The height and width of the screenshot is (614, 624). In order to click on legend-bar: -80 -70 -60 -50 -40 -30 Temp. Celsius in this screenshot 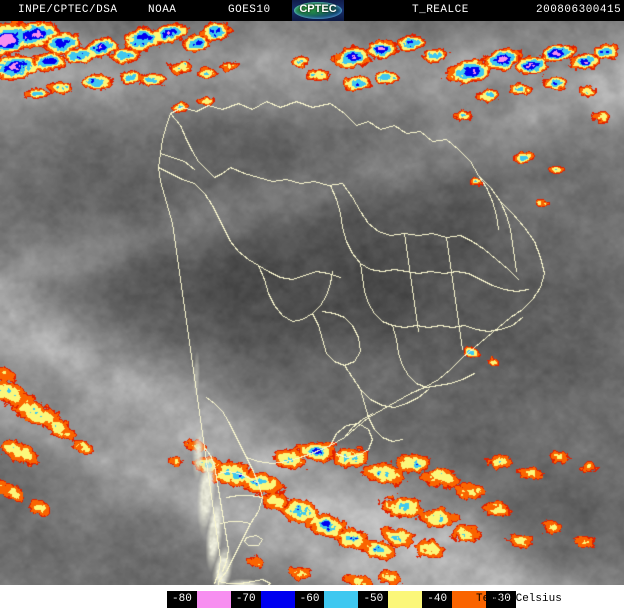, I will do `click(312, 599)`.